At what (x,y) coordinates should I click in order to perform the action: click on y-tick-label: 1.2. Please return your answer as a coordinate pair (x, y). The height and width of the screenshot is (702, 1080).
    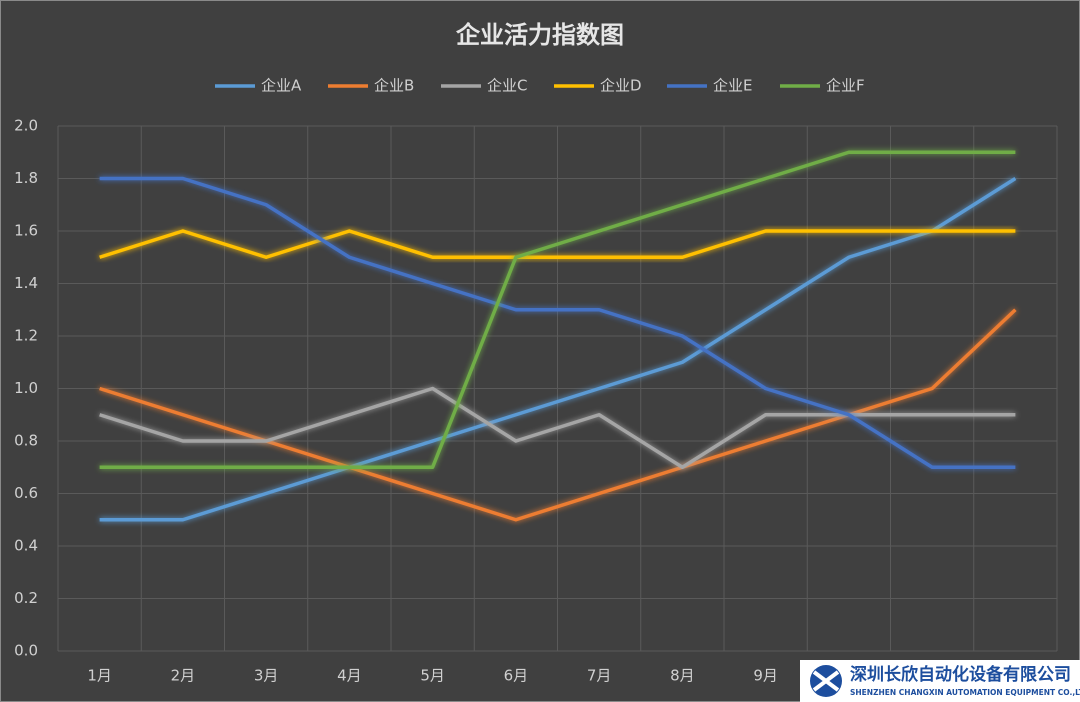
    Looking at the image, I should click on (26, 336).